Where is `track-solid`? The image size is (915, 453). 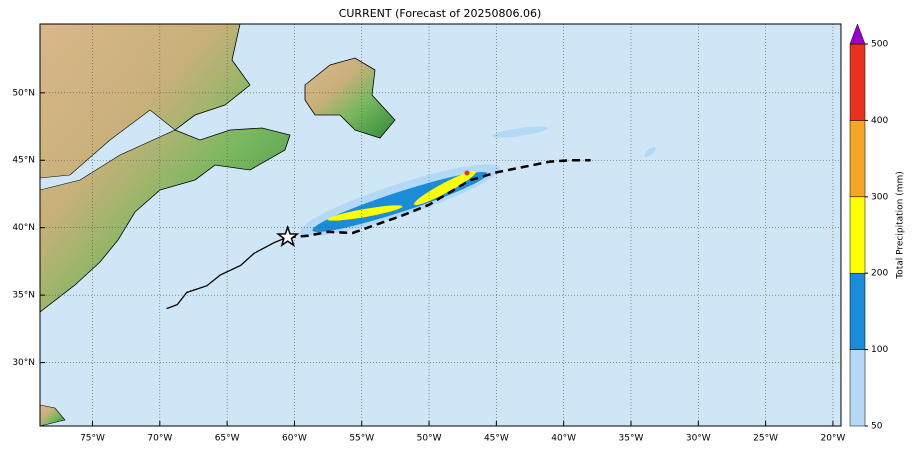 track-solid is located at coordinates (227, 273).